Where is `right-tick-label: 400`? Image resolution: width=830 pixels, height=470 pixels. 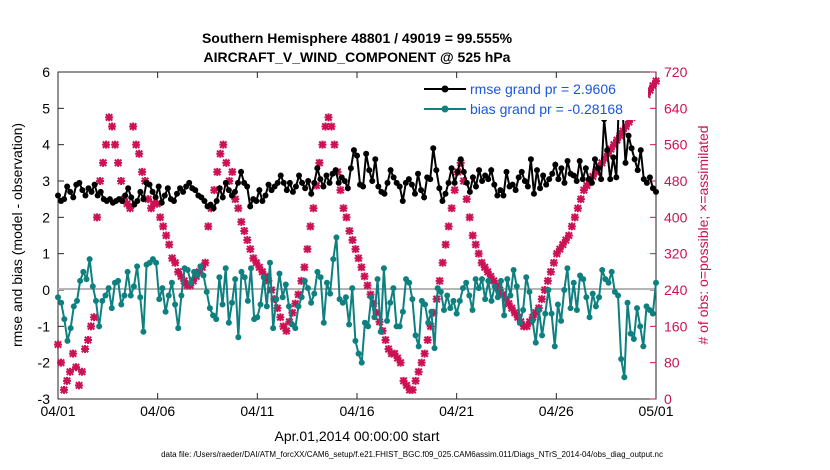
right-tick-label: 400 is located at coordinates (676, 217).